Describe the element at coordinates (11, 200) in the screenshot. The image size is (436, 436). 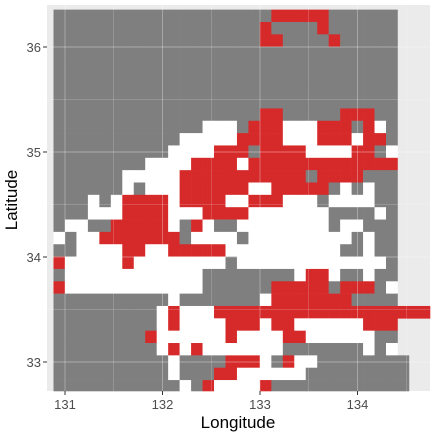
I see `y-axis-title: Latitude` at that location.